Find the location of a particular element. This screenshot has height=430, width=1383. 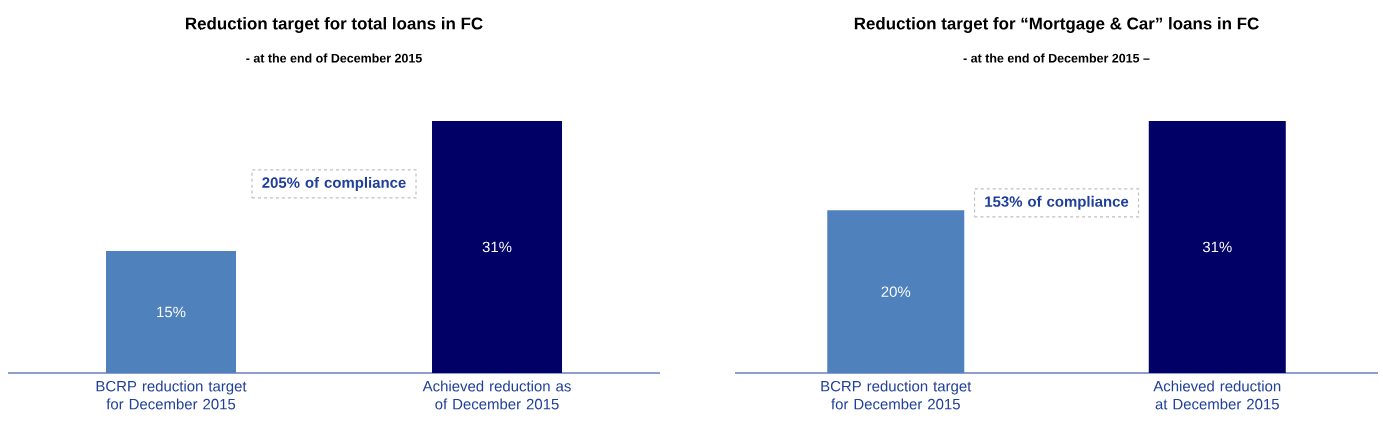

x-tick-label: Achieved reduction as of December 2015 is located at coordinates (496, 395).